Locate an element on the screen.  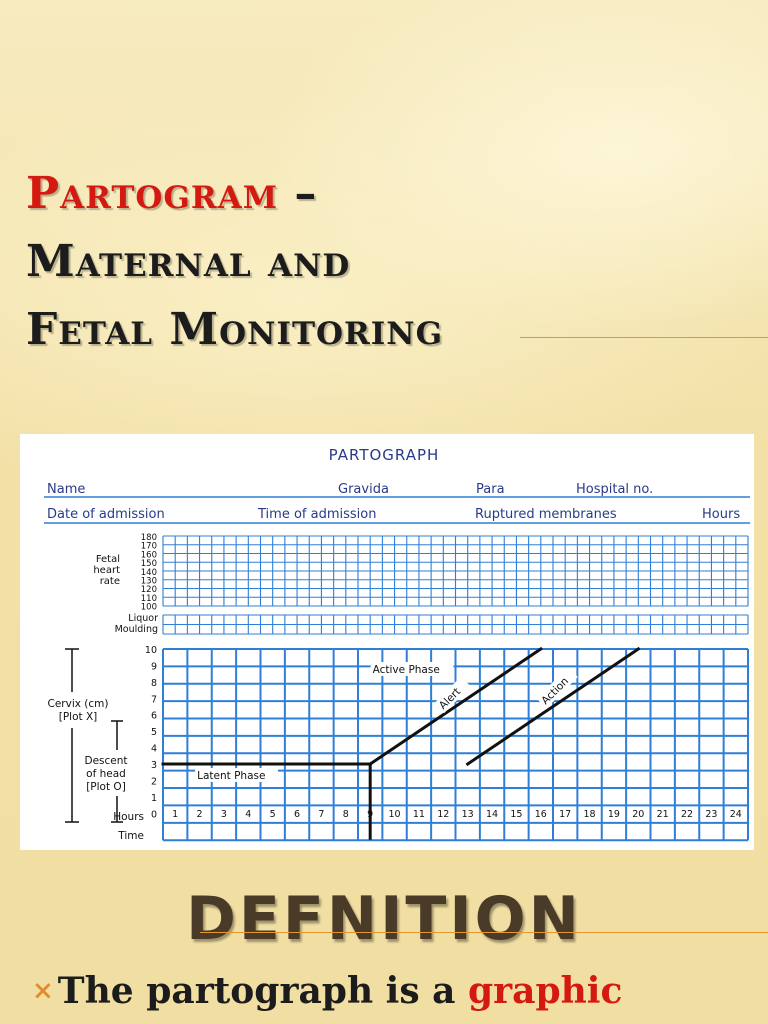
phase-lines is located at coordinates (401, 743).